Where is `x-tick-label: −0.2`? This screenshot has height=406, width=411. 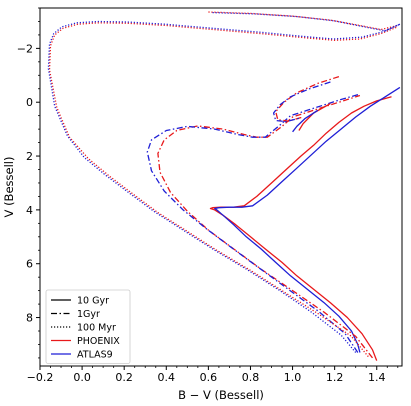 x-tick-label: −0.2 is located at coordinates (40, 377).